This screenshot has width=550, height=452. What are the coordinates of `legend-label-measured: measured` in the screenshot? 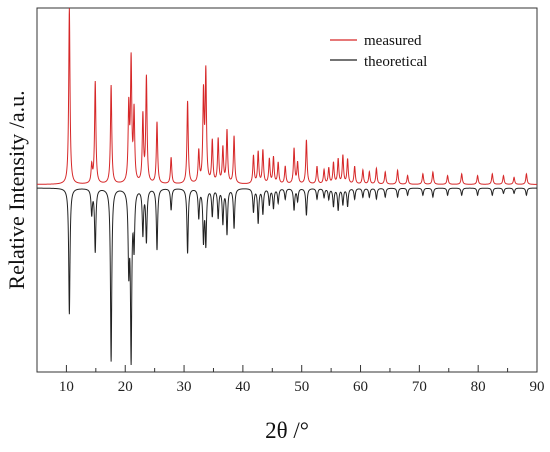 It's located at (393, 41).